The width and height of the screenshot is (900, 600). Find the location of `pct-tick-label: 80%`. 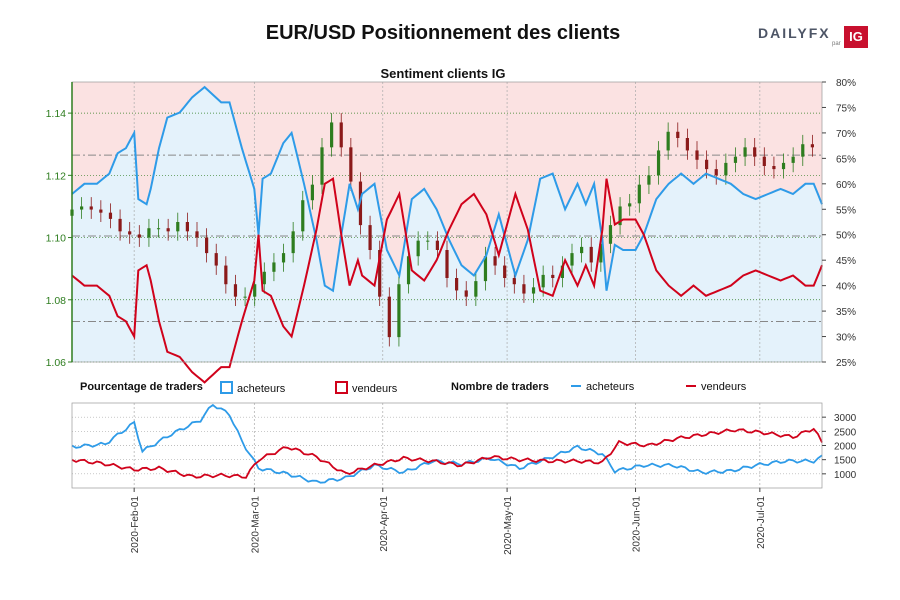

pct-tick-label: 80% is located at coordinates (846, 83).